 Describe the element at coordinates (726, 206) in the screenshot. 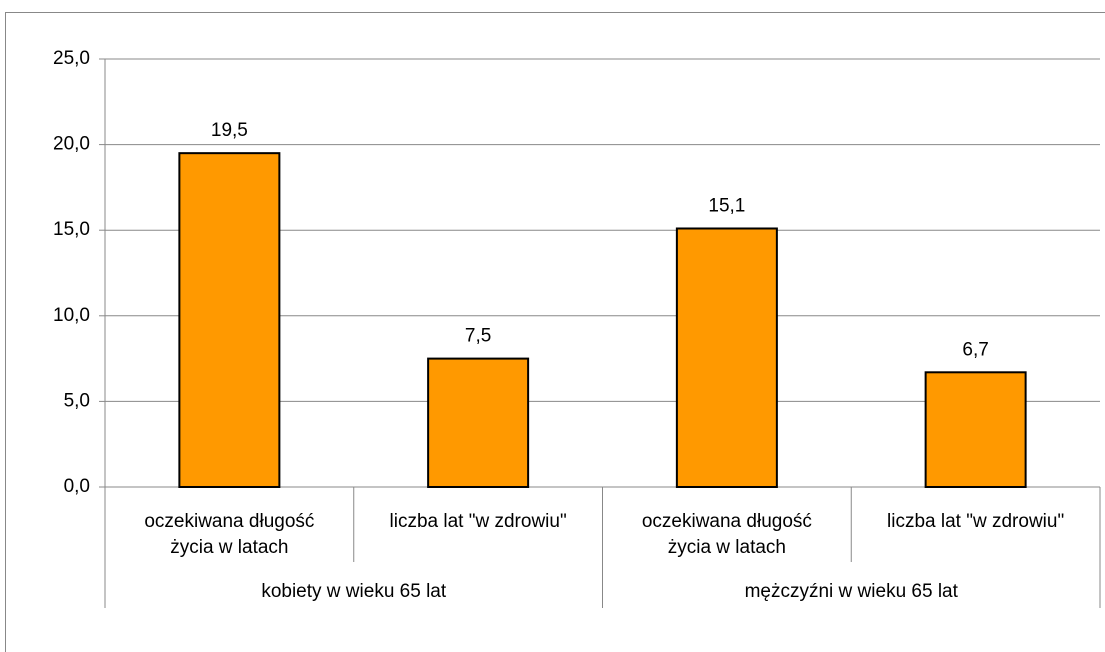

I see `value-label: 15,1` at that location.